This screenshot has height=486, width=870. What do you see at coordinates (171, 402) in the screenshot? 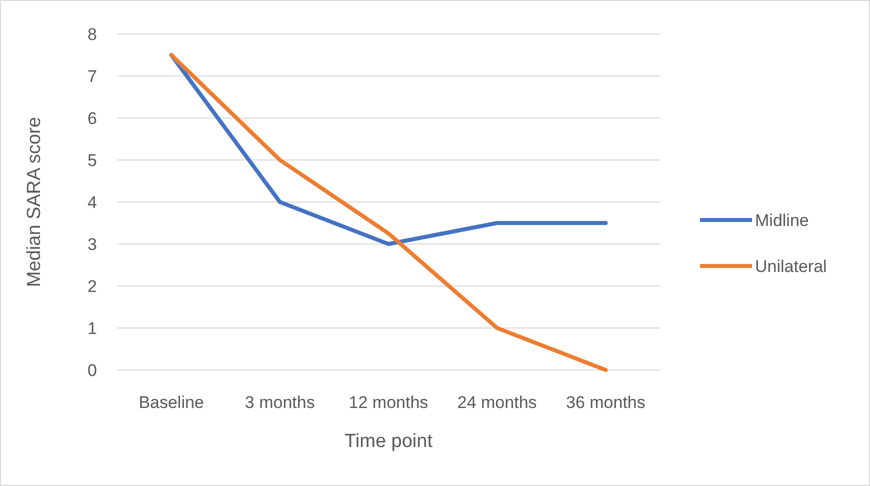
I see `x-tick-label: Baseline` at bounding box center [171, 402].